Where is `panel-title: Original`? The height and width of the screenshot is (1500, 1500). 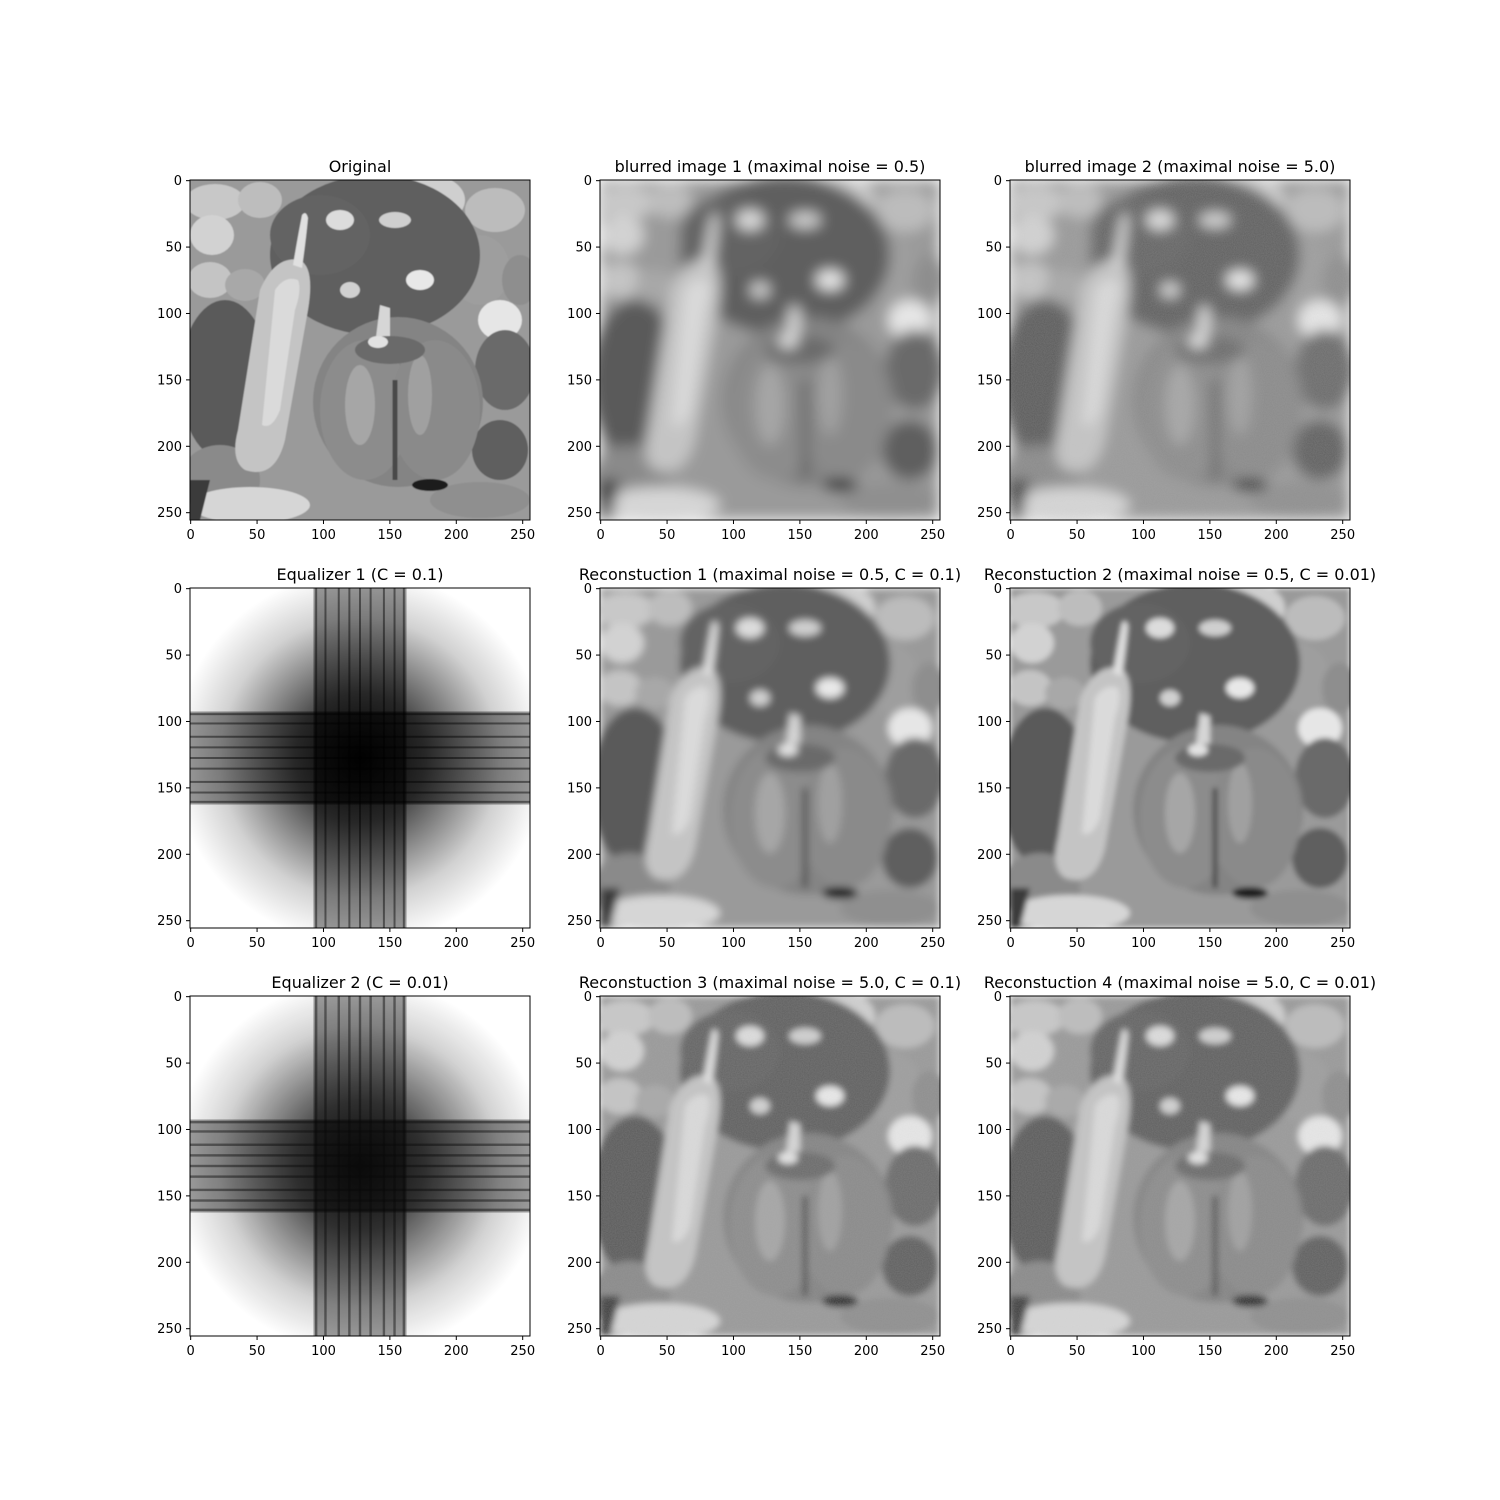
panel-title: Original is located at coordinates (360, 166).